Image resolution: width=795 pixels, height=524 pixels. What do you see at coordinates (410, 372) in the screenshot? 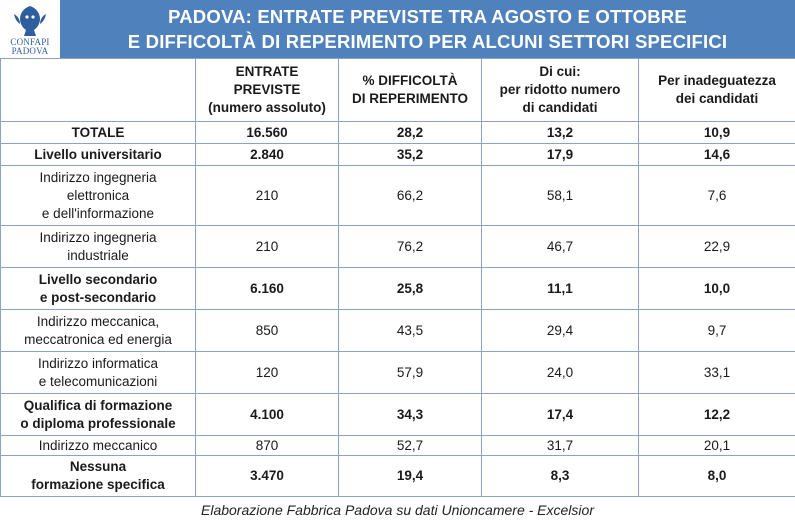
I see `value-cell: 57,9` at bounding box center [410, 372].